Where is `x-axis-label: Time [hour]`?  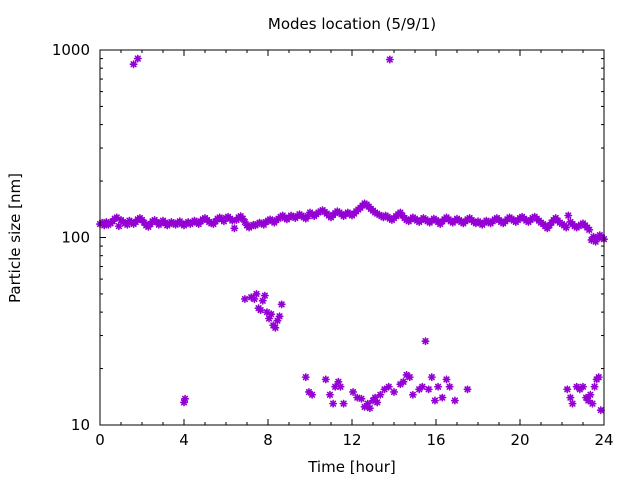 x-axis-label: Time [hour] is located at coordinates (351, 467).